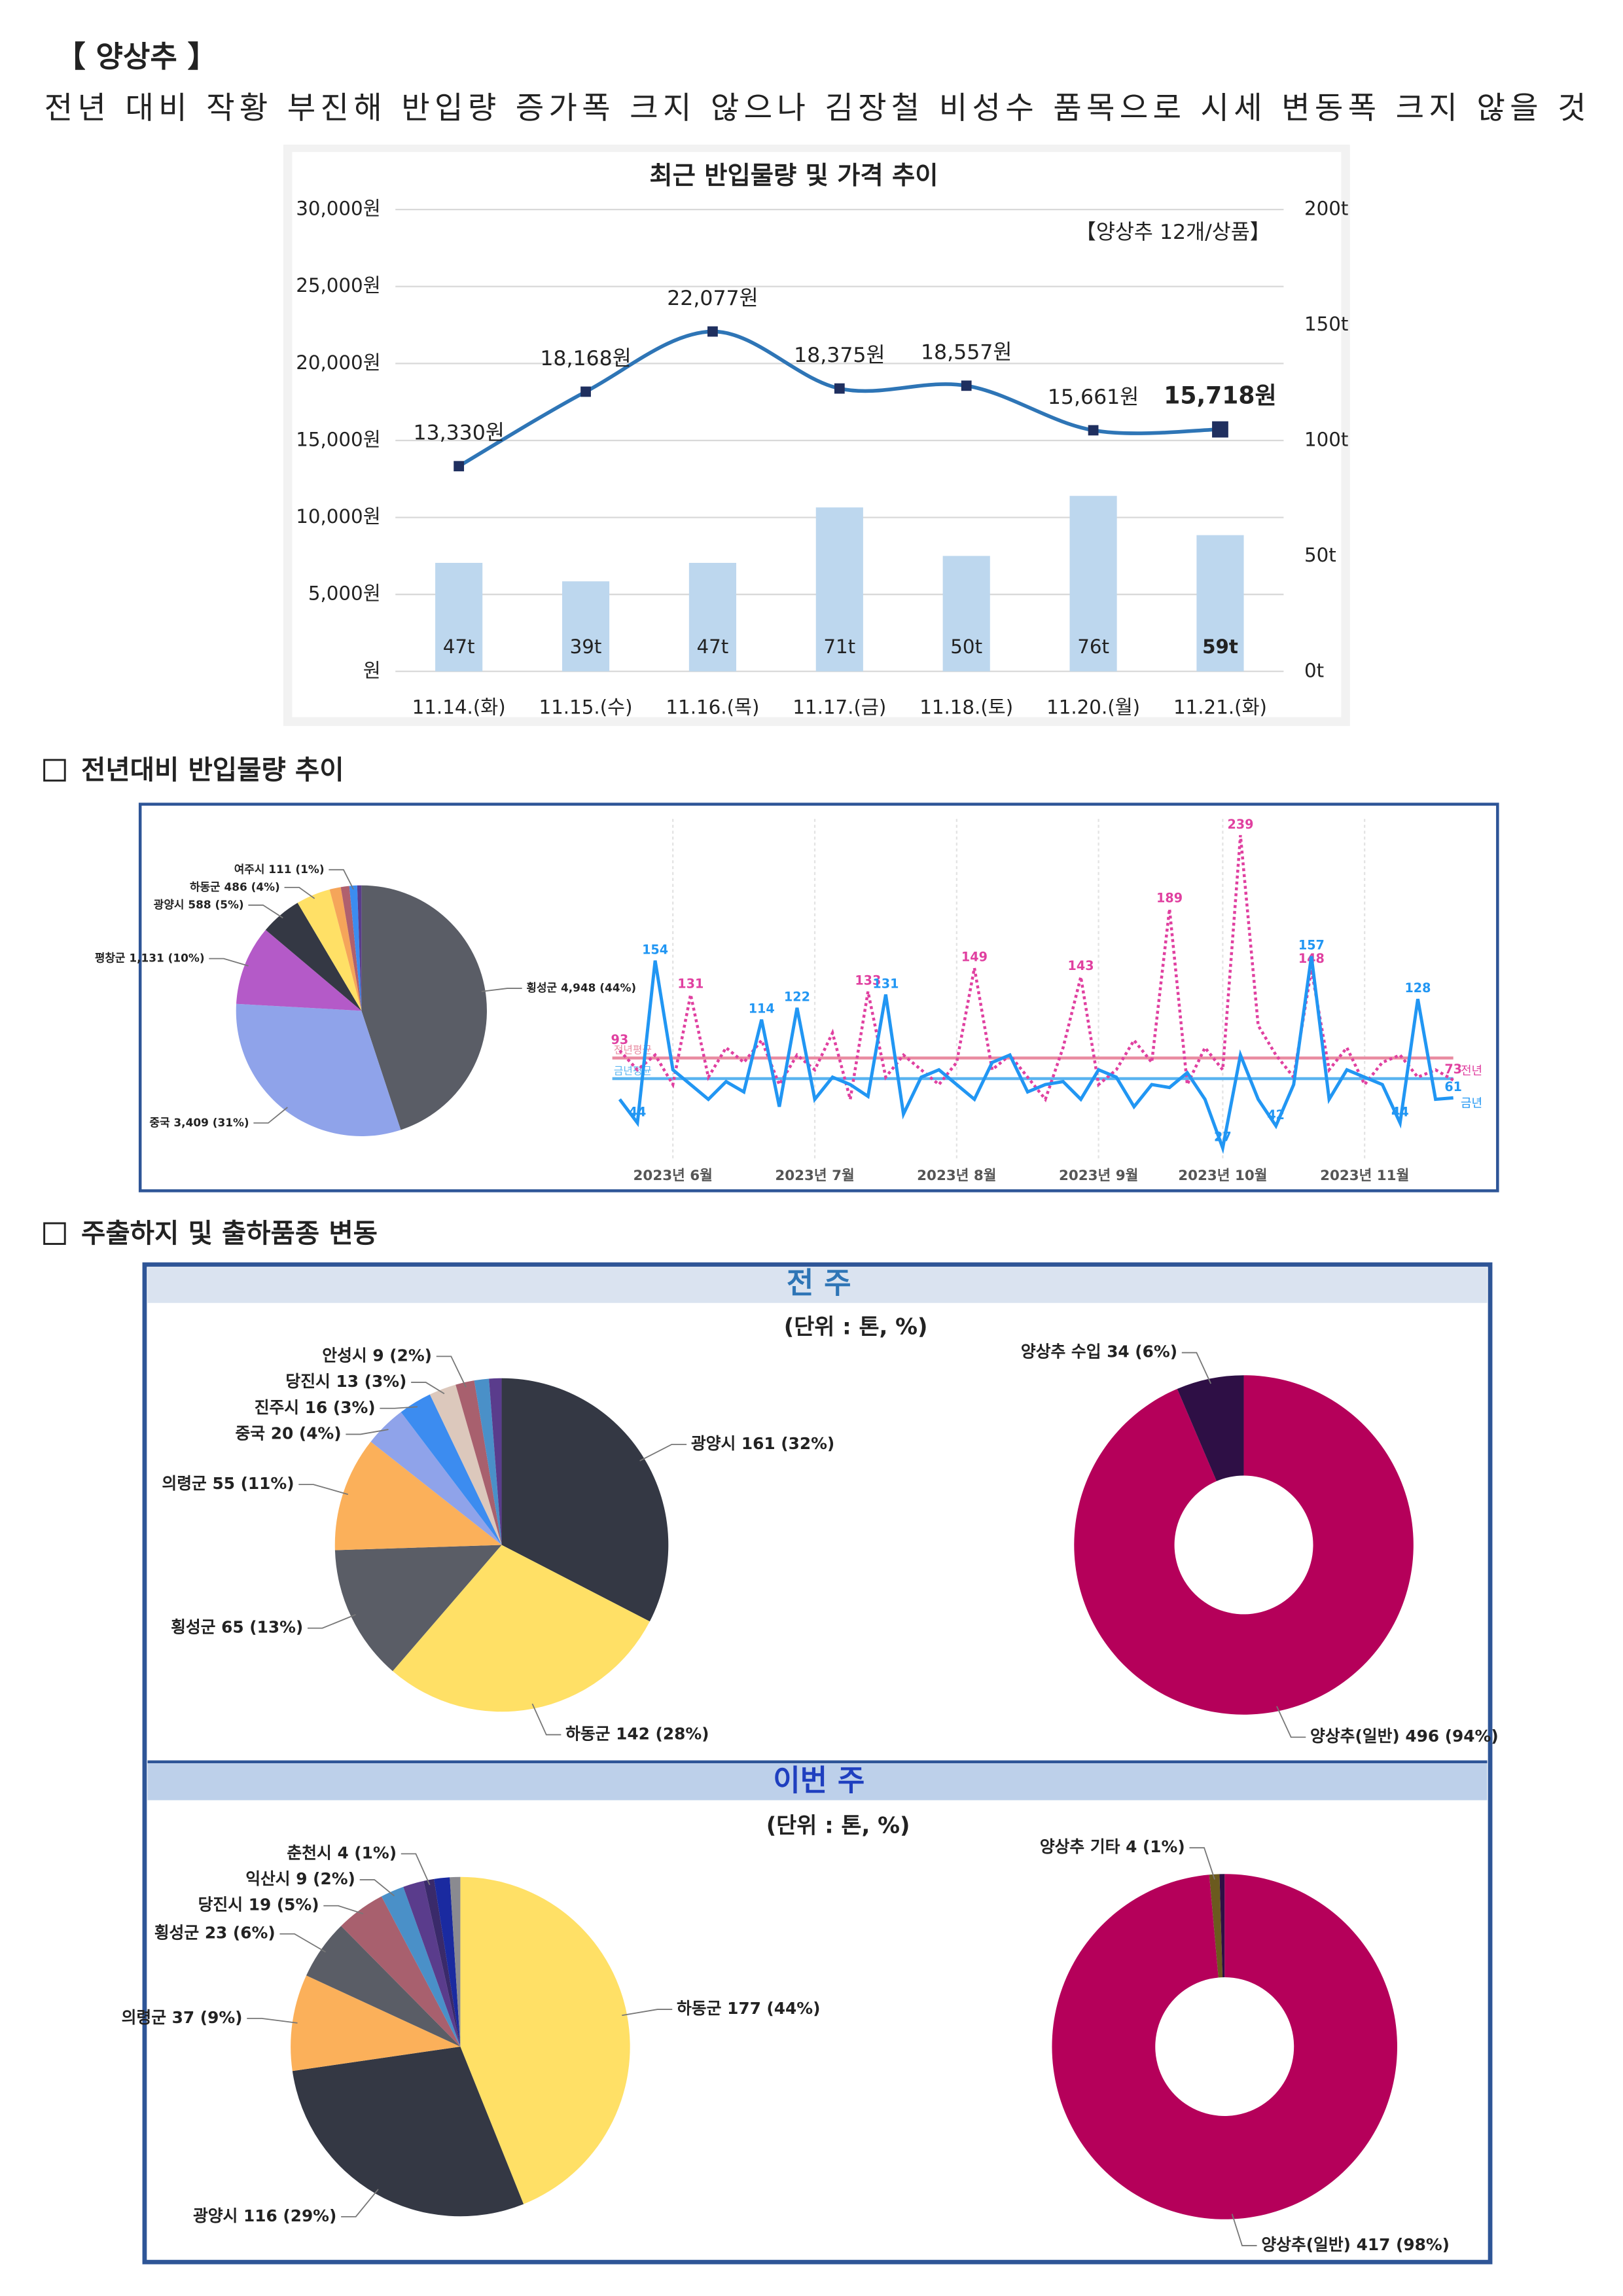 The height and width of the screenshot is (2296, 1623). I want to click on x-tick-label: 11.14.(화), so click(459, 708).